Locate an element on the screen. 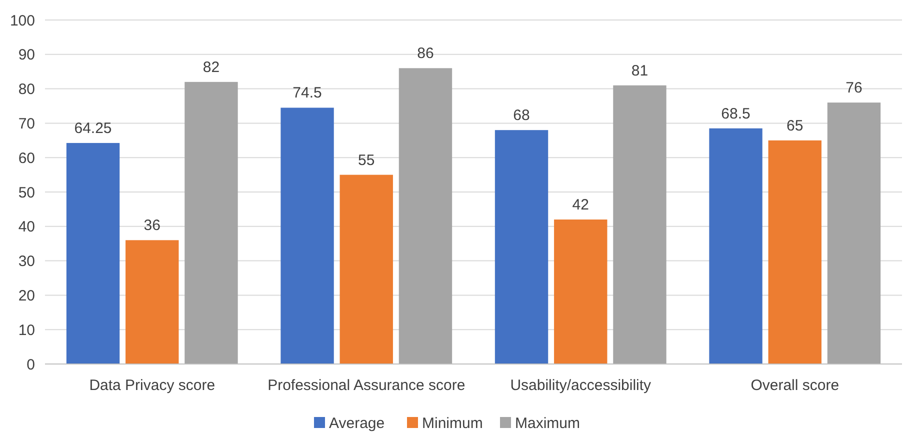 The image size is (907, 436). data-label: 76 is located at coordinates (854, 88).